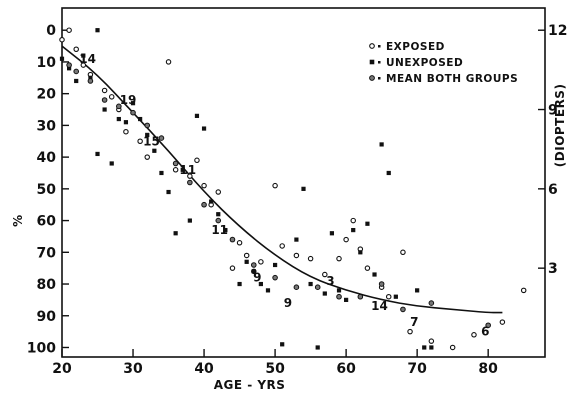 Image resolution: width=574 pixels, height=397 pixels. What do you see at coordinates (330, 281) in the screenshot?
I see `sample-size-label: 3` at bounding box center [330, 281].